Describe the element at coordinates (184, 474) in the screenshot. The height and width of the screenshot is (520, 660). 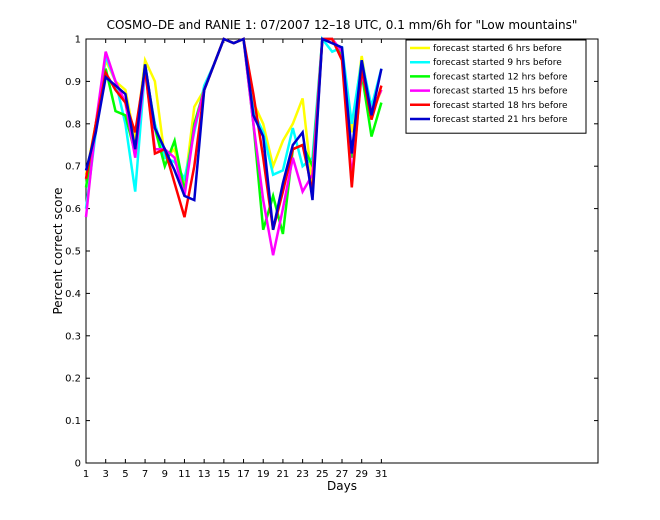
I see `x-tick-label: 11` at that location.